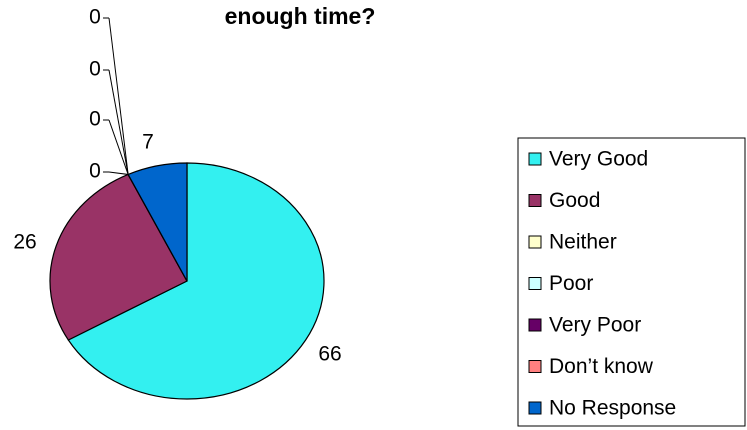 The width and height of the screenshot is (747, 430). Describe the element at coordinates (598, 159) in the screenshot. I see `legend-label: Very Good` at that location.